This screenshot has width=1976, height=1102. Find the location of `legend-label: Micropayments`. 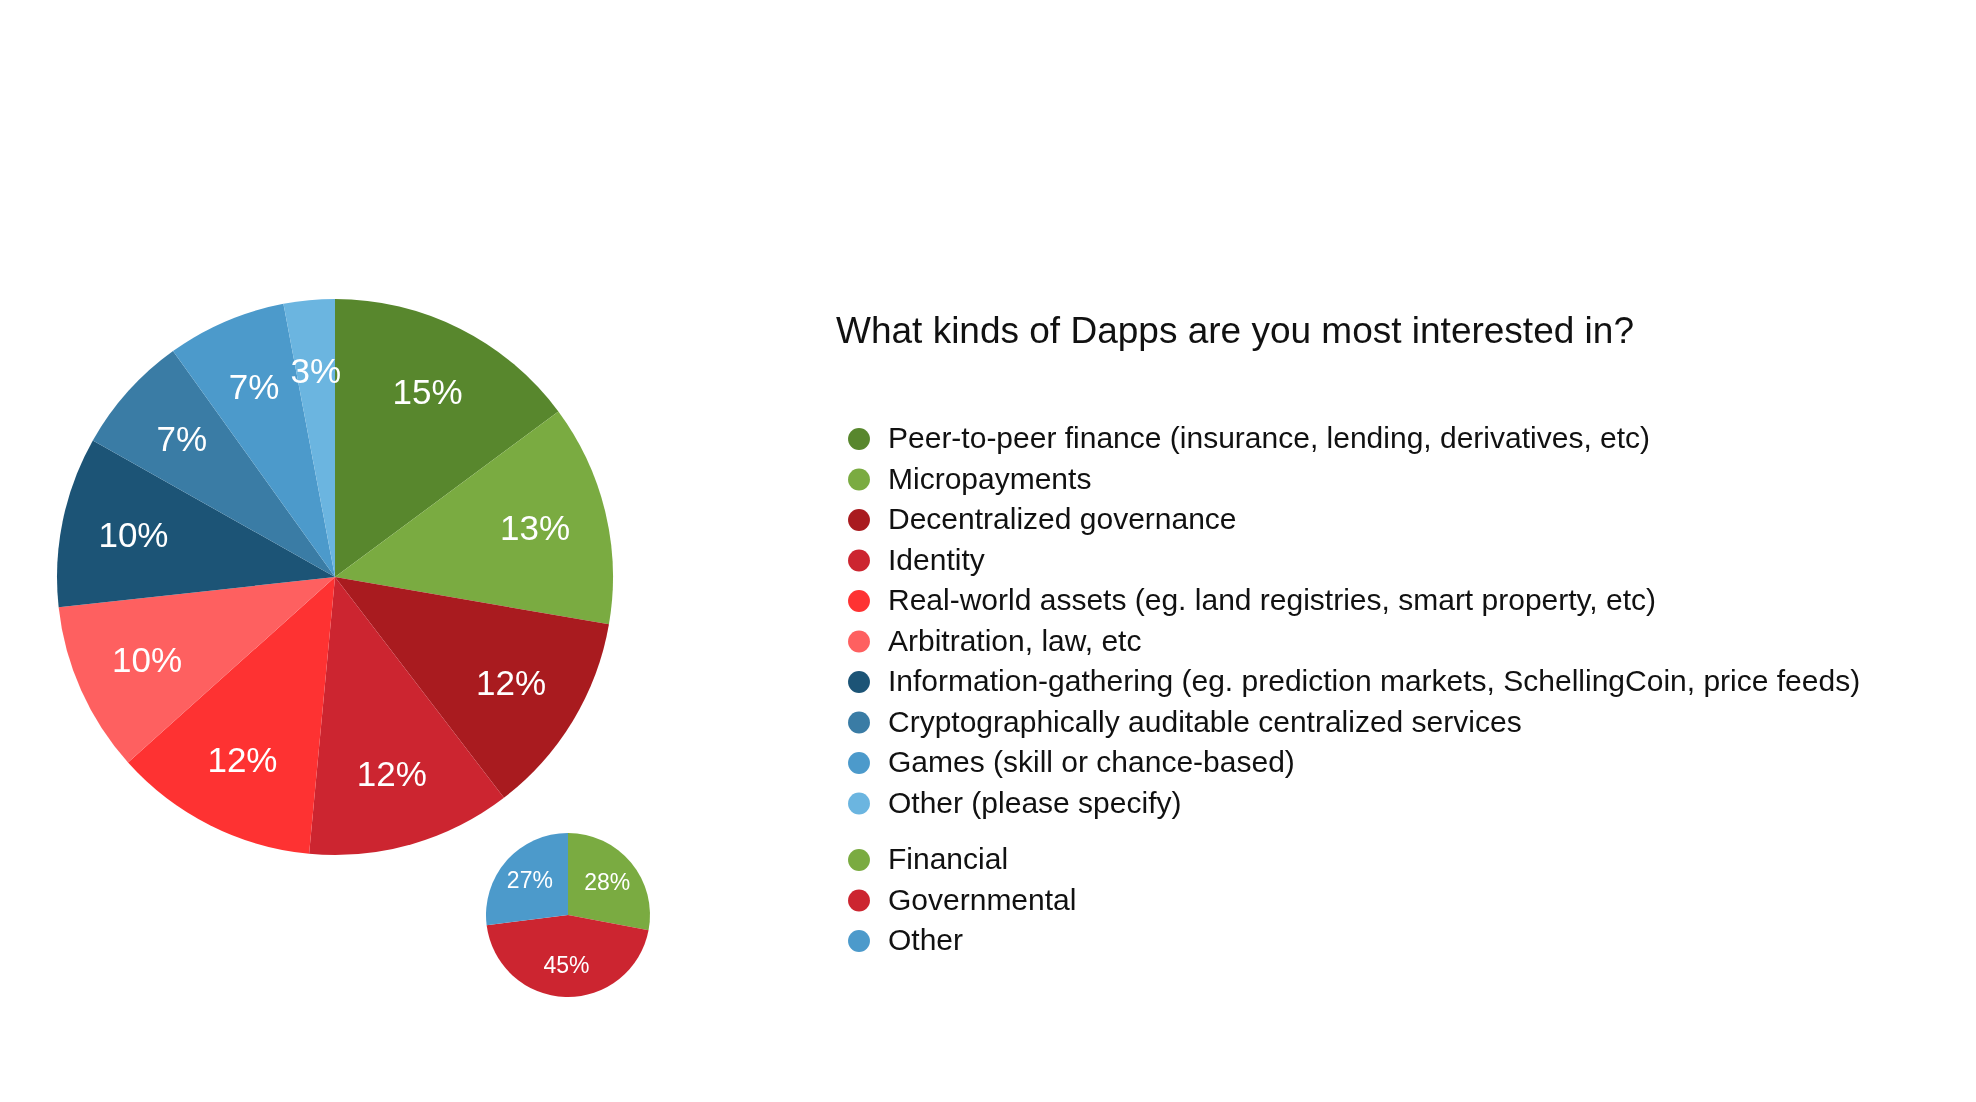

legend-label: Micropayments is located at coordinates (990, 478).